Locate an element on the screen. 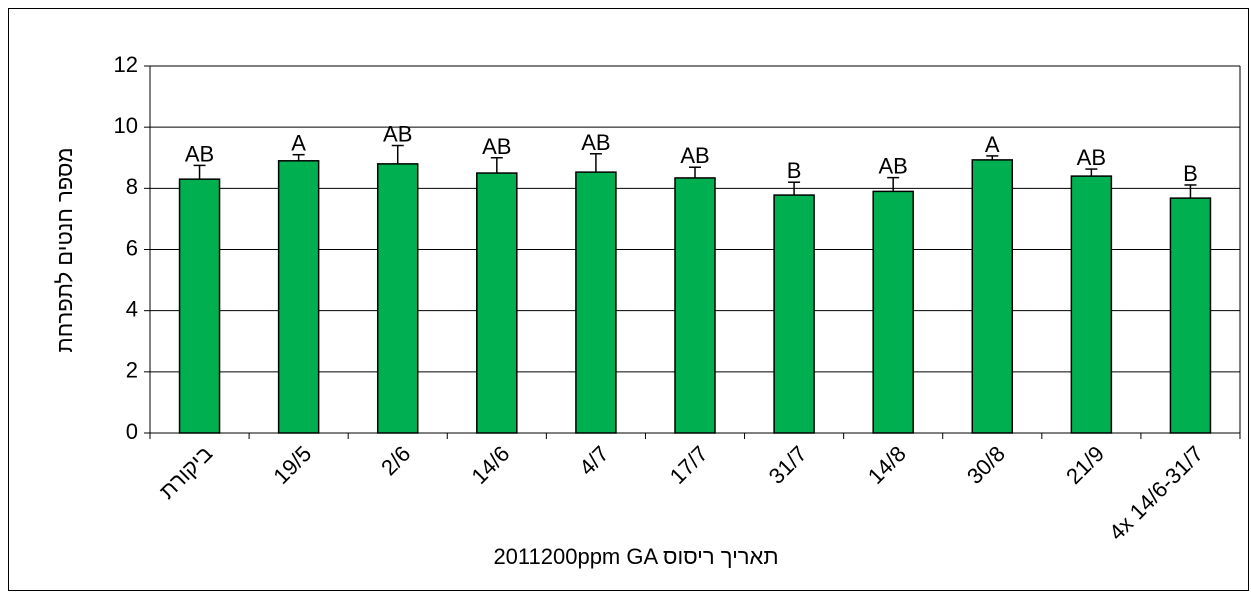 This screenshot has width=1251, height=592. y-tick-label: 8 is located at coordinates (132, 186).